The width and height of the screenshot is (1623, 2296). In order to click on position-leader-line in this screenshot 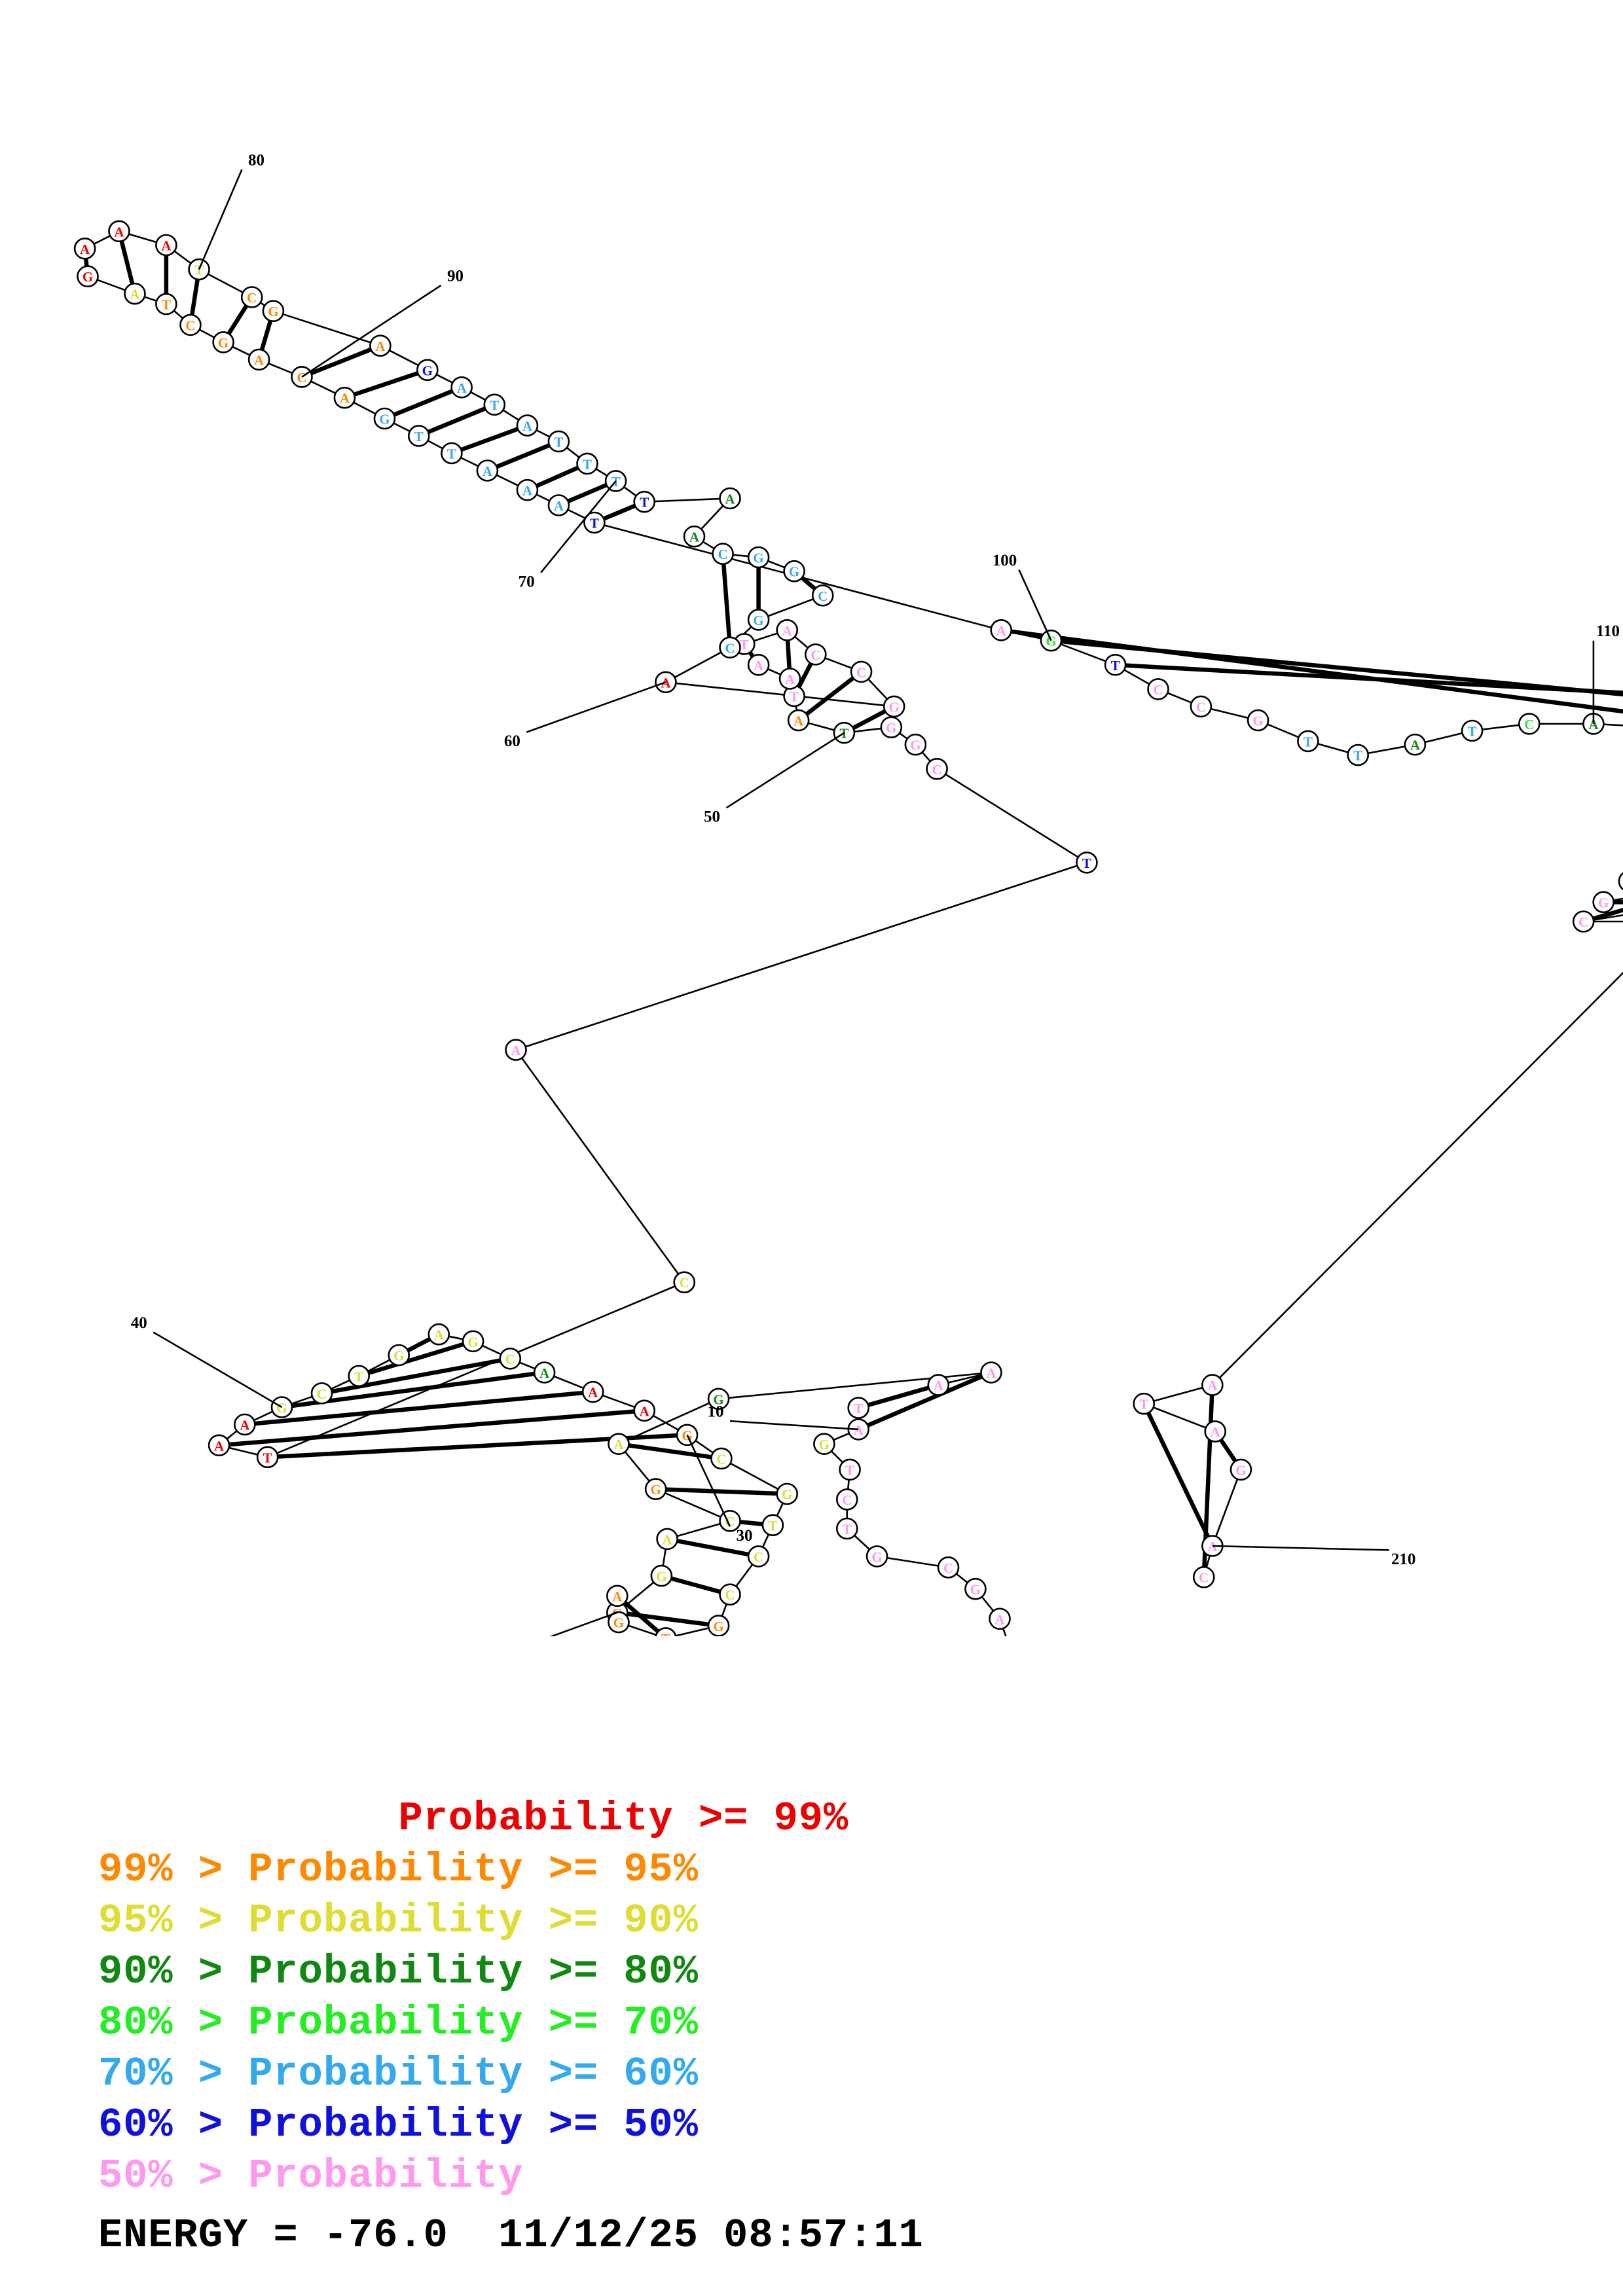, I will do `click(596, 707)`.